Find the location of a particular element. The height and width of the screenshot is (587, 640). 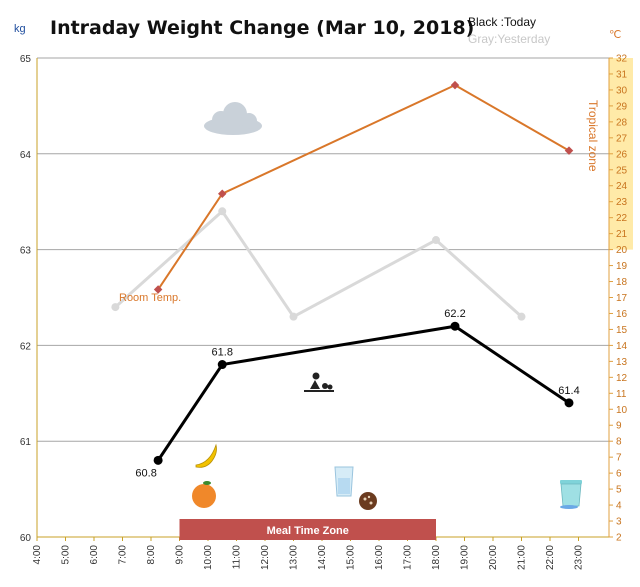

y-right-tick-label: 13 is located at coordinates (622, 362).